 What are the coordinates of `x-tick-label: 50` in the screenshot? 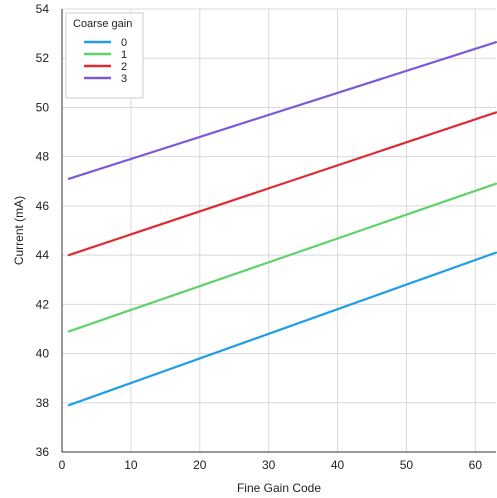 It's located at (407, 465).